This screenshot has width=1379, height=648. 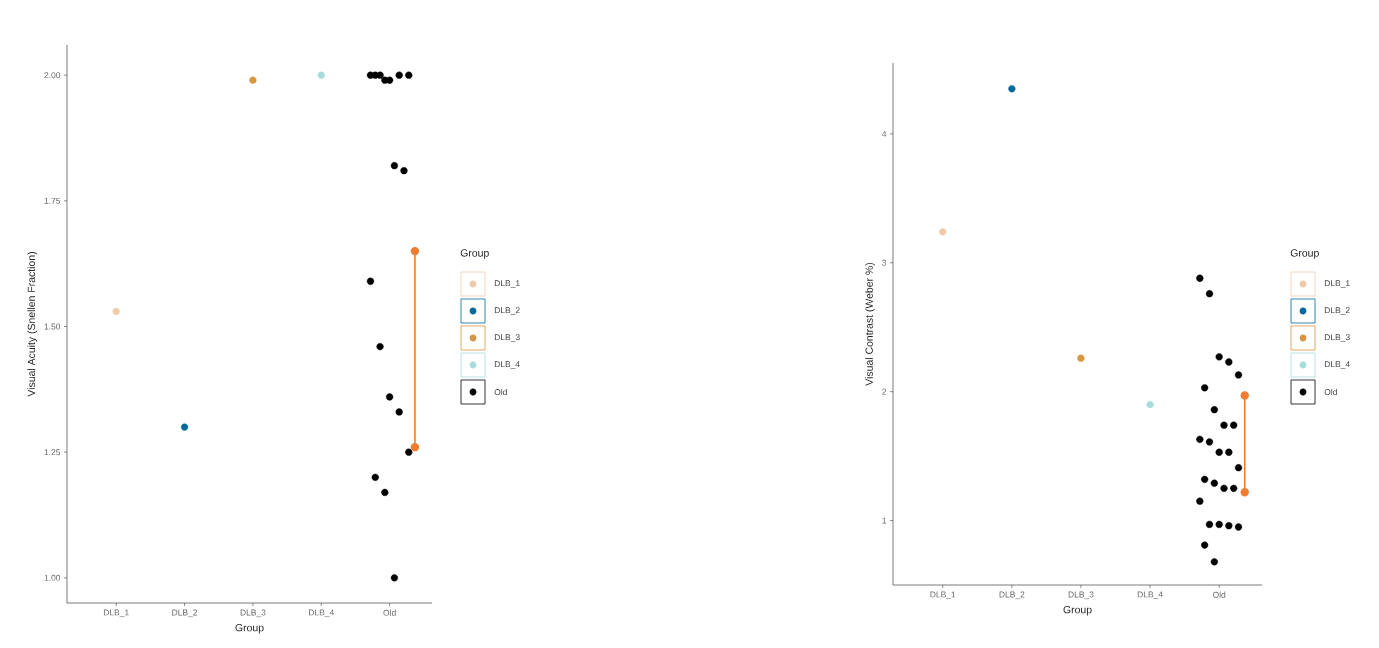 What do you see at coordinates (52, 75) in the screenshot?
I see `y-tick-label: 2.00` at bounding box center [52, 75].